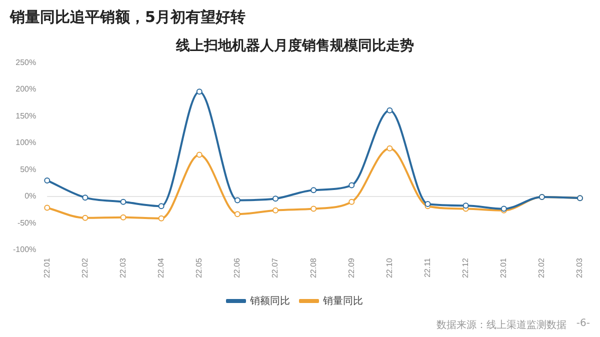  Describe the element at coordinates (389, 267) in the screenshot. I see `x-tick-label: 22.10` at that location.